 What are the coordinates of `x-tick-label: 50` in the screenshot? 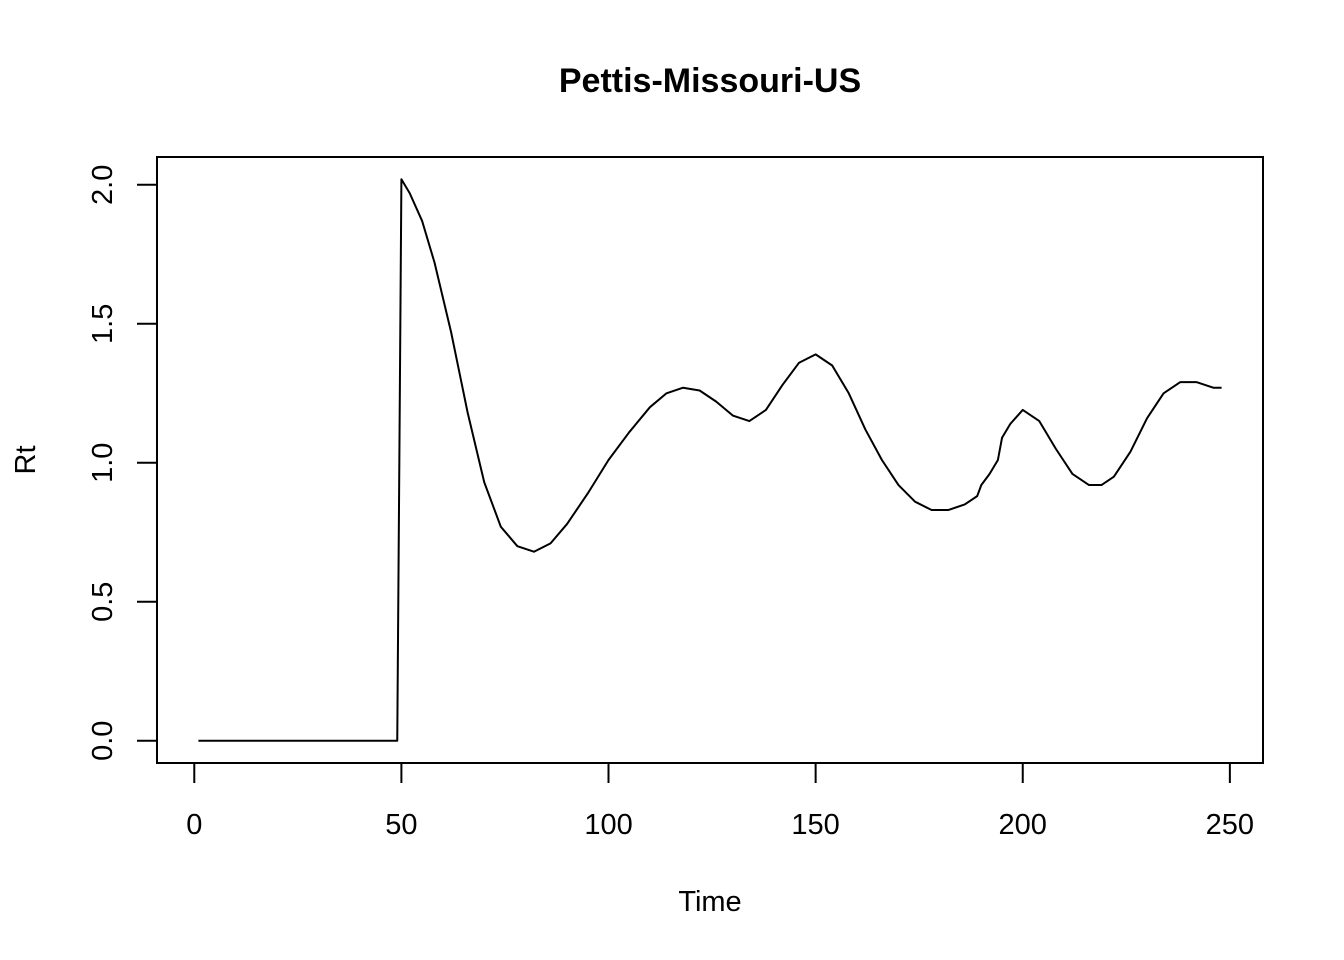 It's located at (401, 825).